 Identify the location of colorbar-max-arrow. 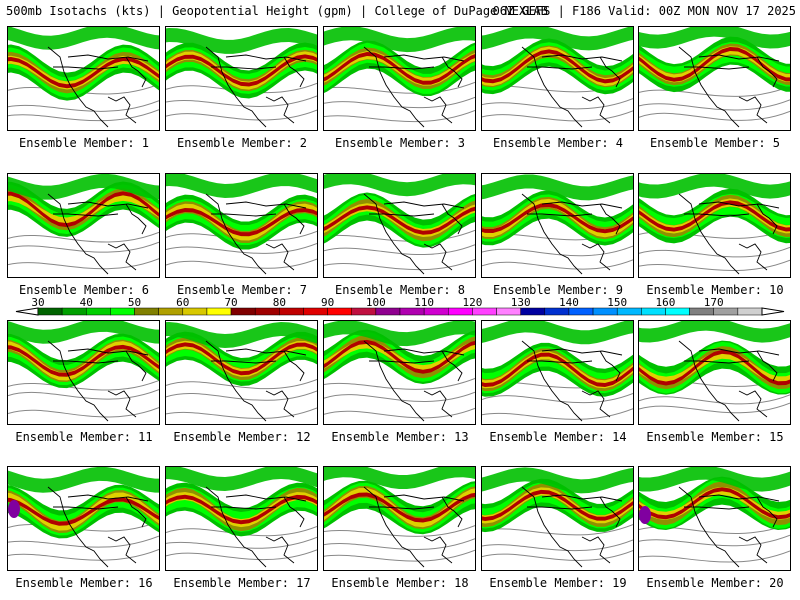
(773, 311).